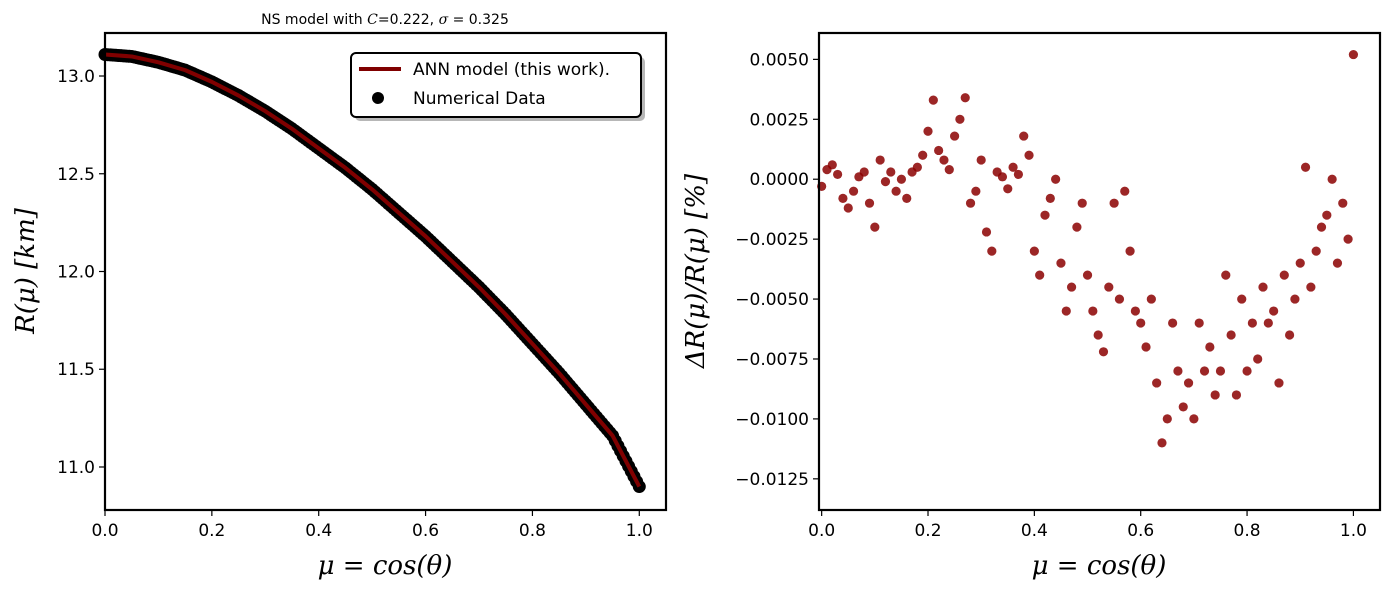 Image resolution: width=1389 pixels, height=590 pixels. What do you see at coordinates (779, 60) in the screenshot?
I see `y-tick-label: 0.0050` at bounding box center [779, 60].